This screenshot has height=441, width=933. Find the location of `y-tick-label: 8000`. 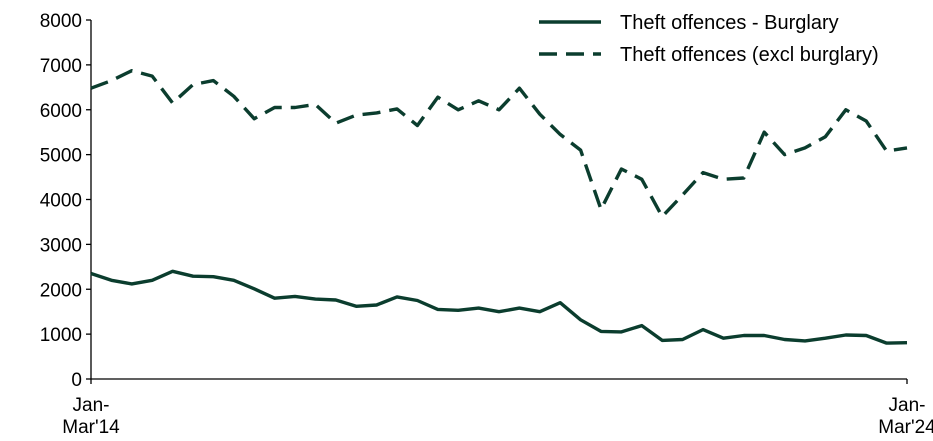

y-tick-label: 8000 is located at coordinates (61, 21).